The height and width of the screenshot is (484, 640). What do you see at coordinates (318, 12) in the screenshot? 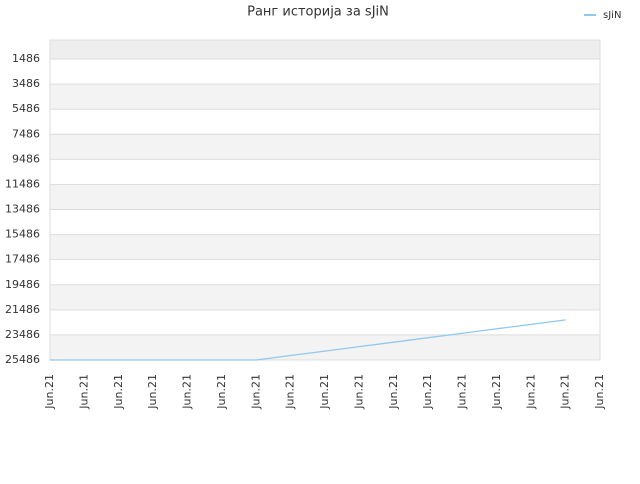
I see `chart-title: Ранг историја за sJiN` at bounding box center [318, 12].